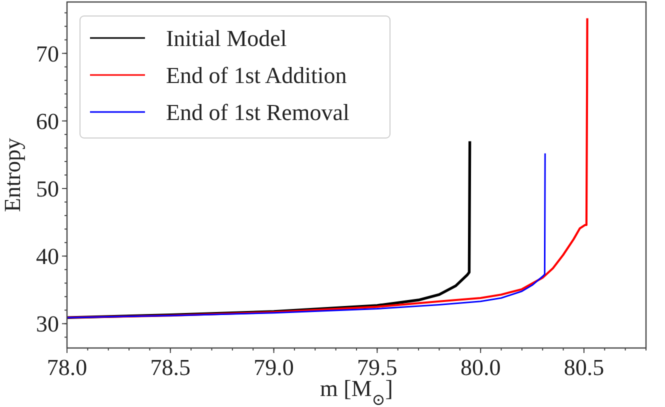 The width and height of the screenshot is (665, 407). What do you see at coordinates (258, 113) in the screenshot?
I see `legend-label: End of 1st Removal` at bounding box center [258, 113].